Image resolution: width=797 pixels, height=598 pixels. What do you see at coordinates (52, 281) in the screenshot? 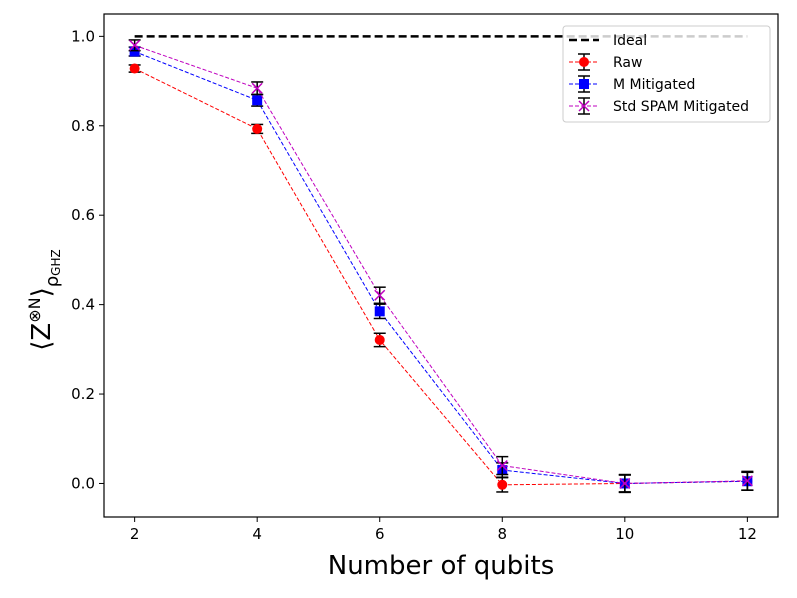
I see `y-axis-label-sub: ρ` at bounding box center [52, 281].